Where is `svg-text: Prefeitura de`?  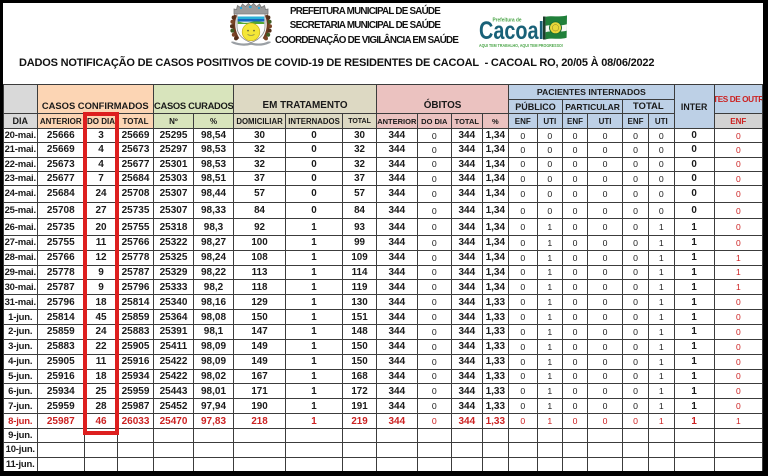
svg-text: Prefeitura de is located at coordinates (508, 21).